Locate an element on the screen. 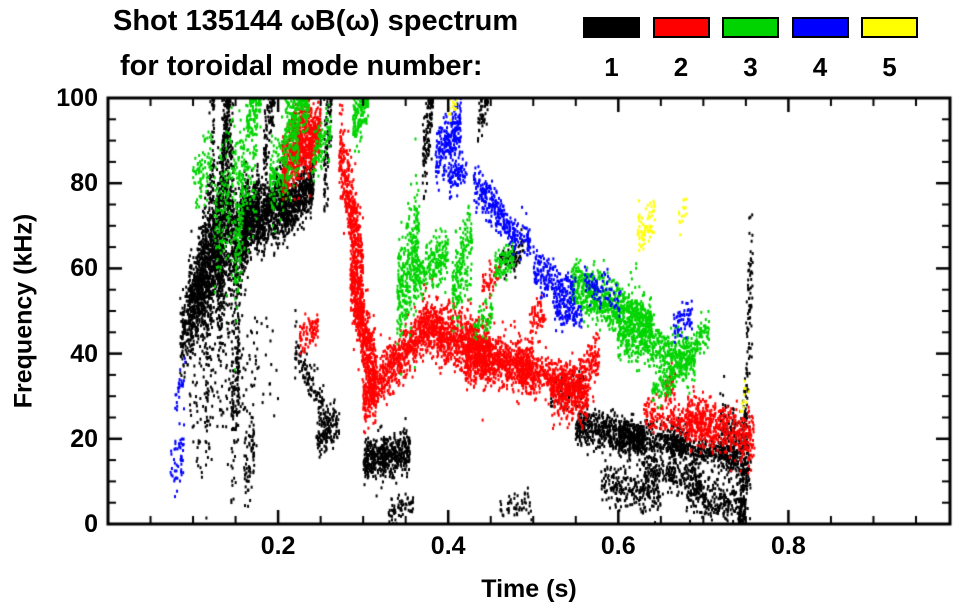 Image resolution: width=963 pixels, height=615 pixels. y-tick-label-0: 0 is located at coordinates (91, 524).